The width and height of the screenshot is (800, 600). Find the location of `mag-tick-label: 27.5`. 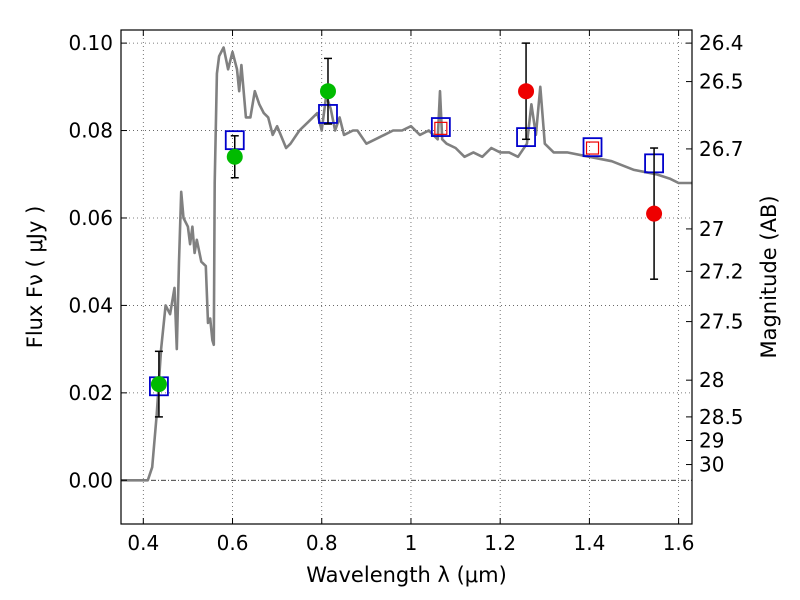

mag-tick-label: 27.5 is located at coordinates (721, 322).